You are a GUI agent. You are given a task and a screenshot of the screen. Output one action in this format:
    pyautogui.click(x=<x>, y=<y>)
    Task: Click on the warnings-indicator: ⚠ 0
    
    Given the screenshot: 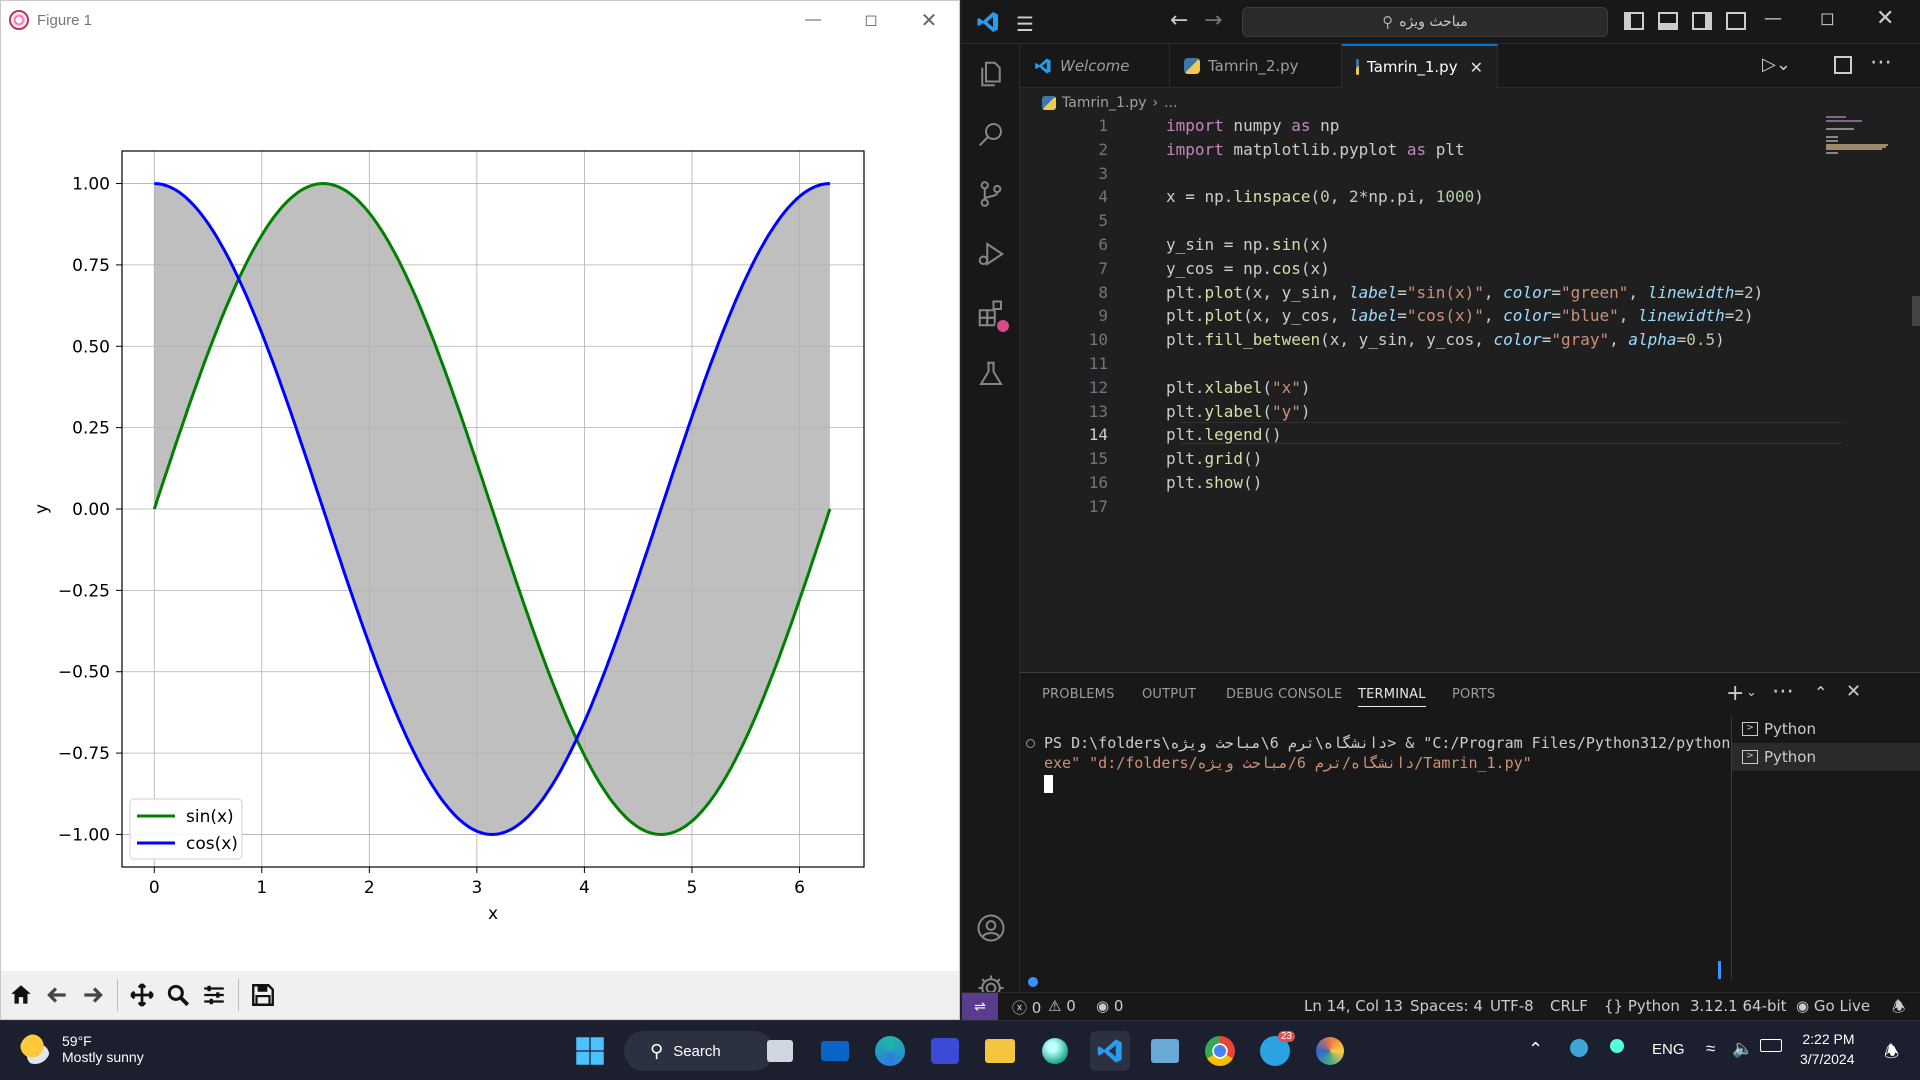 What is the action you would take?
    pyautogui.click(x=1062, y=1006)
    